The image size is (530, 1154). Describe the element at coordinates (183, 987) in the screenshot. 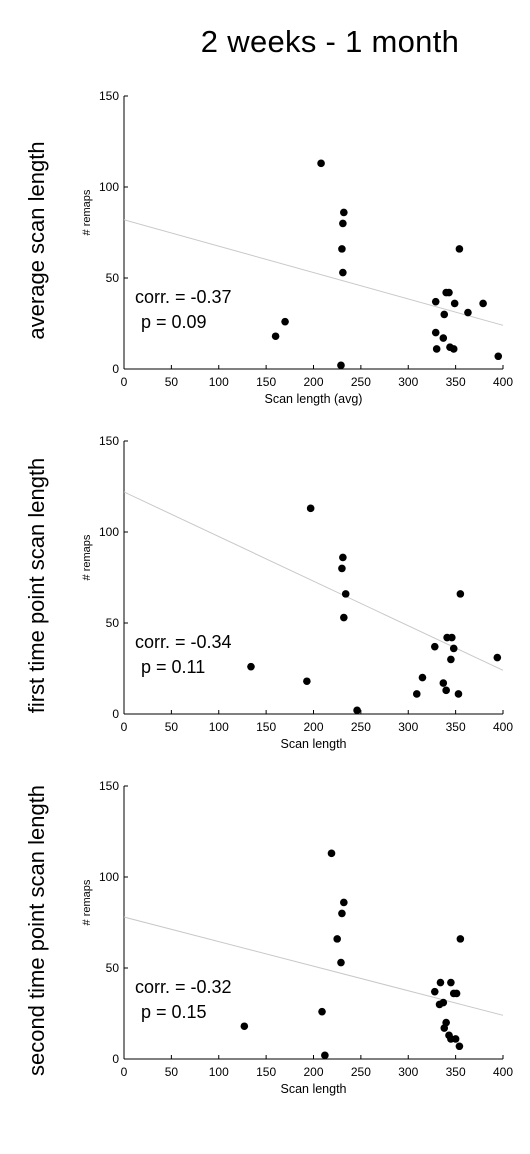

I see `correlation-text: corr. = -0.32` at that location.